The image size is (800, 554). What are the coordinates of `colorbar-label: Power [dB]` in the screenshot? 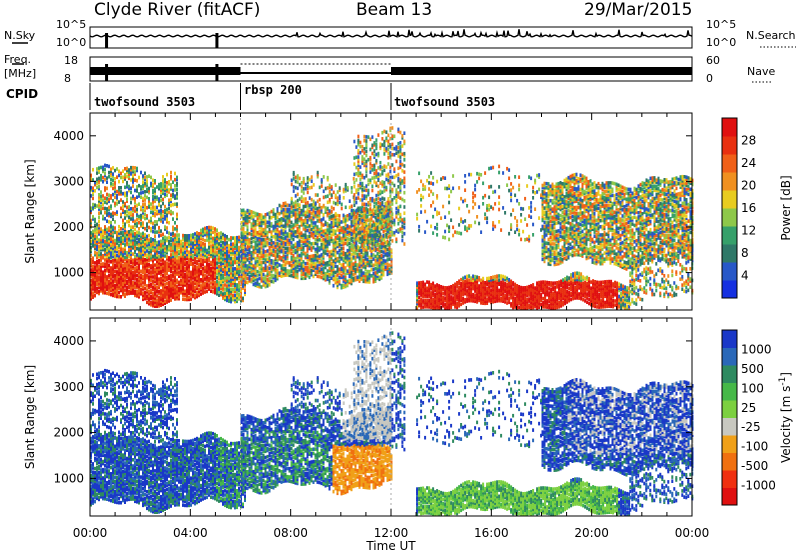 It's located at (786, 207).